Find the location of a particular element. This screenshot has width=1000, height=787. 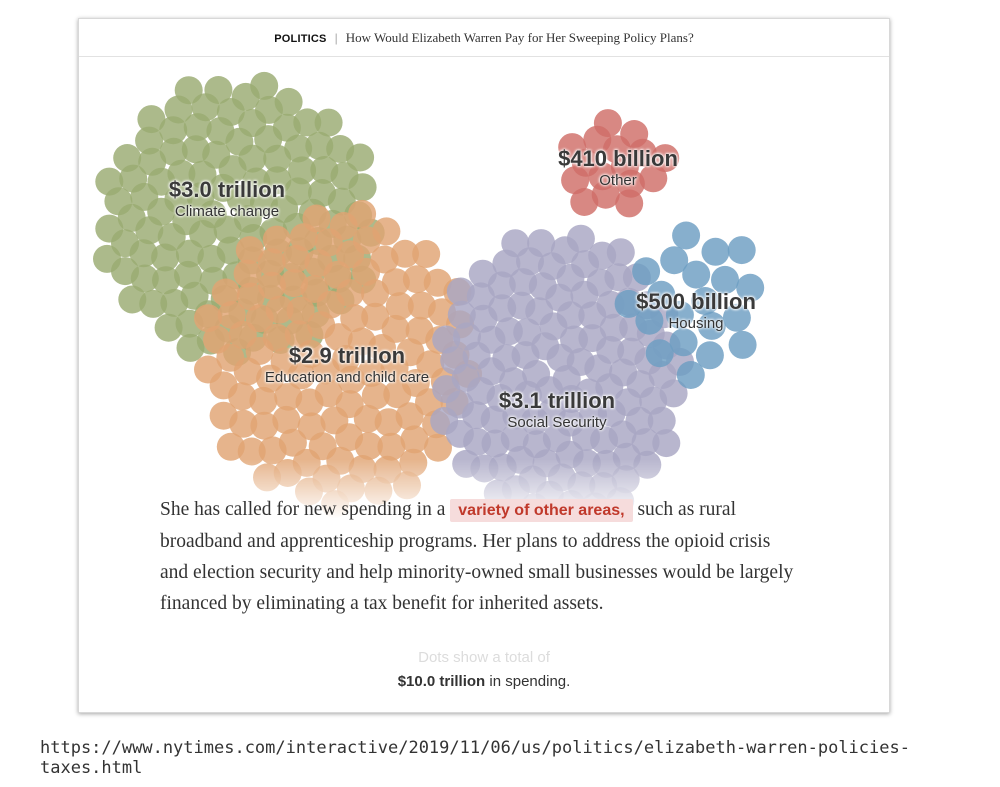

total-amount: $10.0 trillion is located at coordinates (441, 681).